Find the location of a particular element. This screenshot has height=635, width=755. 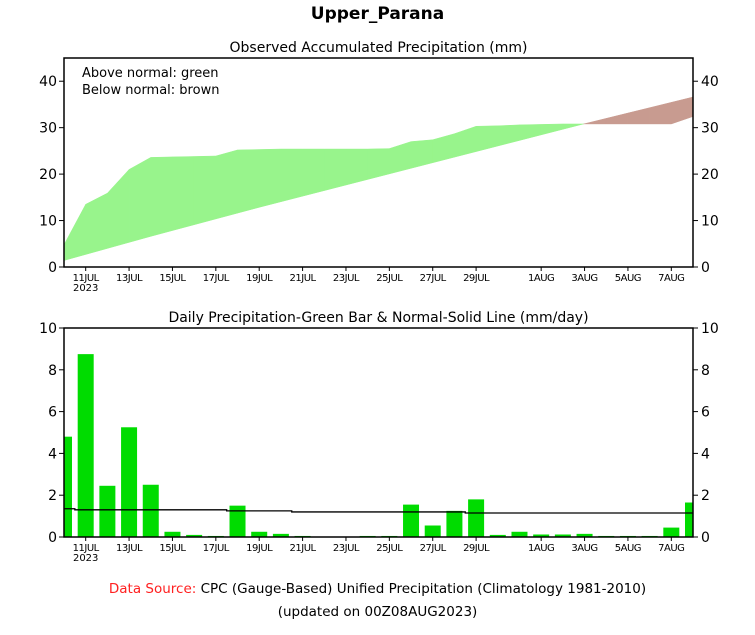

y-tick-label-left: 4 is located at coordinates (52, 454).